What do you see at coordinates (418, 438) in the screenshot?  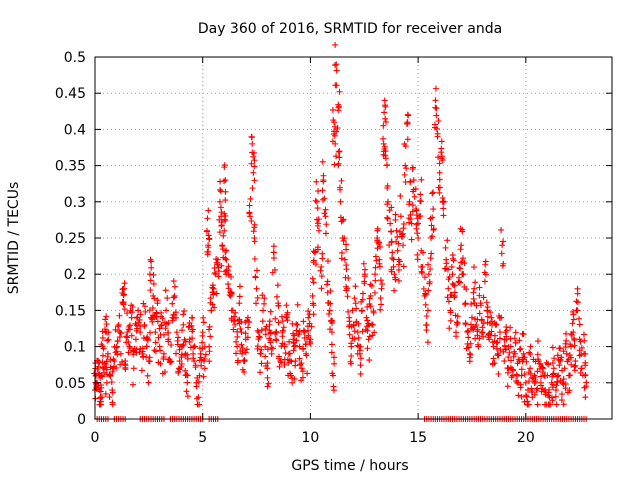 I see `x-tick-label: 15` at bounding box center [418, 438].